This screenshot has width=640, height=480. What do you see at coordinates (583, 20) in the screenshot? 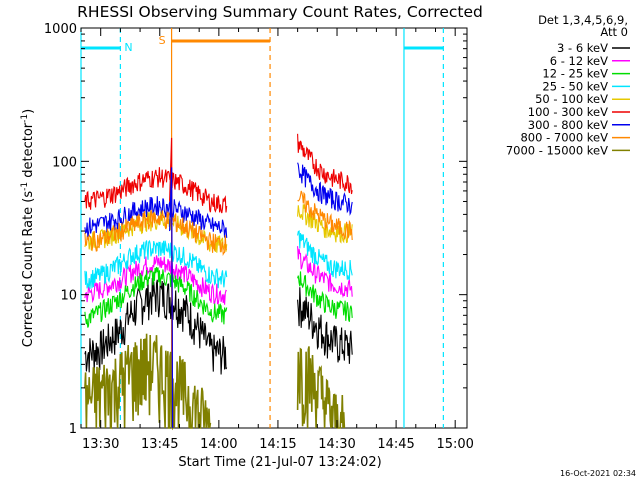
I see `legend-header-line-1: Det 1,3,4,5,6,9,` at bounding box center [583, 20].